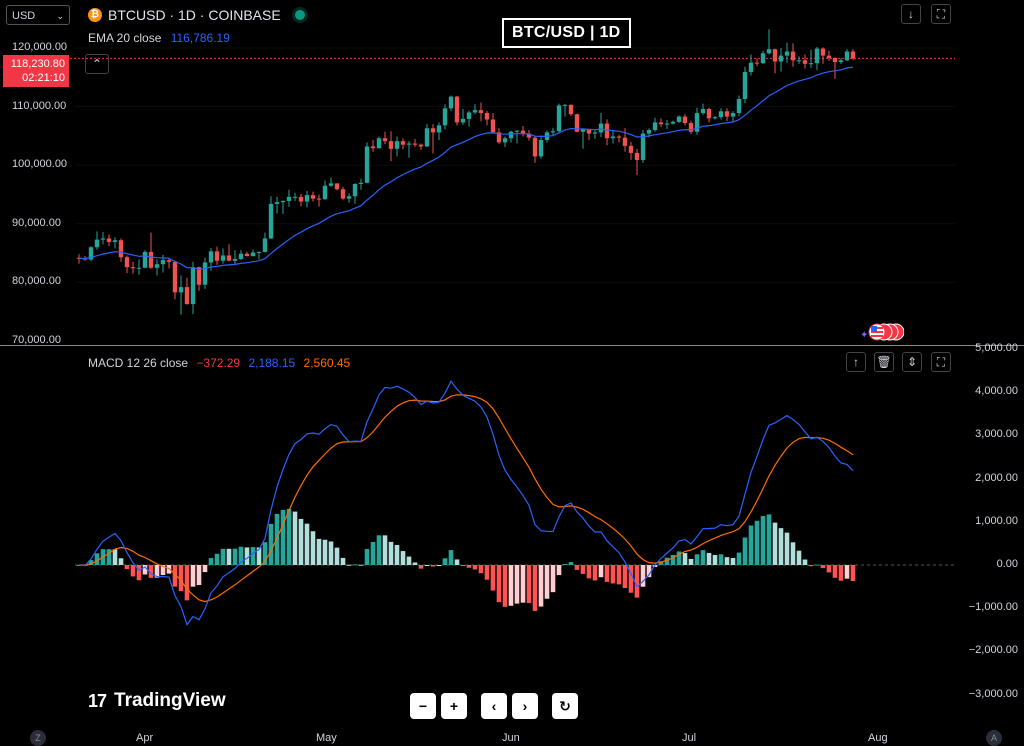  I want to click on time-axis-label: Jul, so click(689, 738).